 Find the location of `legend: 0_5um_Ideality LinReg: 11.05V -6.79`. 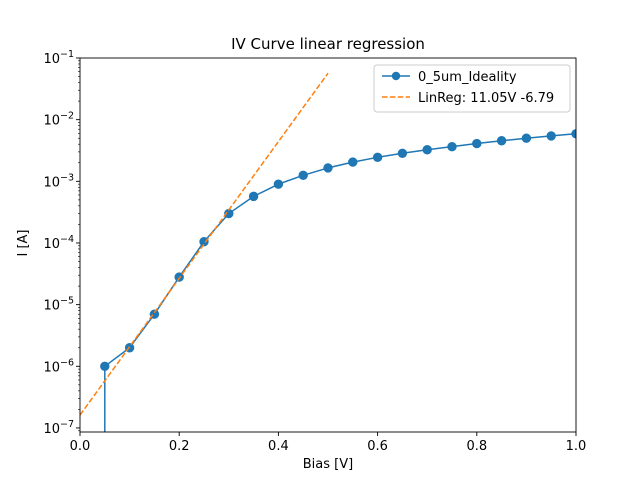

legend: 0_5um_Ideality LinReg: 11.05V -6.79 is located at coordinates (472, 88).